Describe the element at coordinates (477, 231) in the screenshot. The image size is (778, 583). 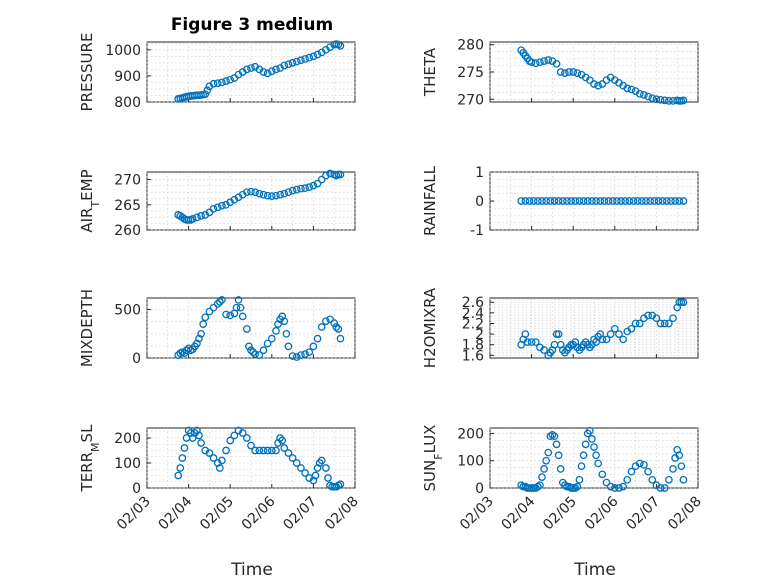
I see `y-tick-label: -1` at that location.